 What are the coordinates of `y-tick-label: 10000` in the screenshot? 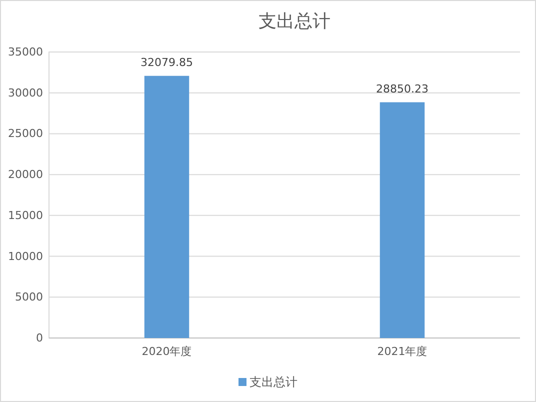 It's located at (25, 256).